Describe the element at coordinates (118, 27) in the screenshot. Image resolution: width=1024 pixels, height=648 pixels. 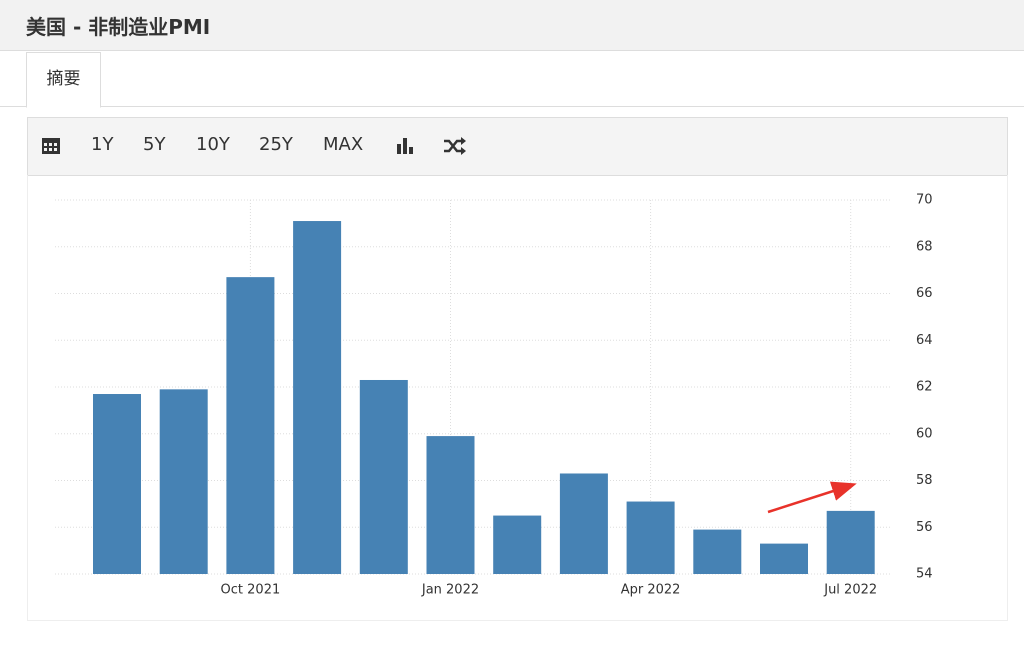
I see `page-title: 美国 - 非制造业PMI` at that location.